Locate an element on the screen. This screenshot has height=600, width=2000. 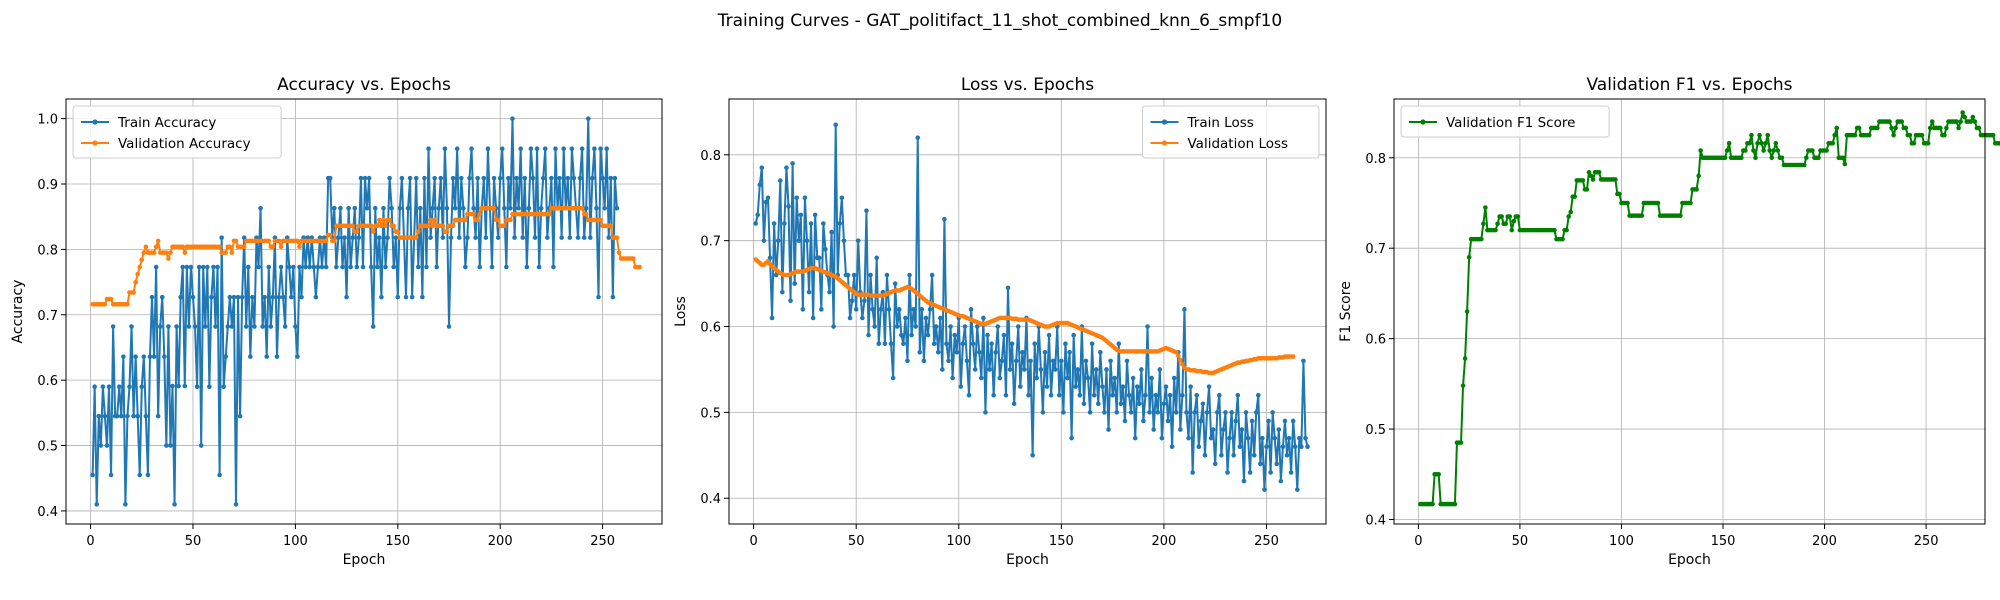
y-tick-label: 0.7 is located at coordinates (1375, 249).